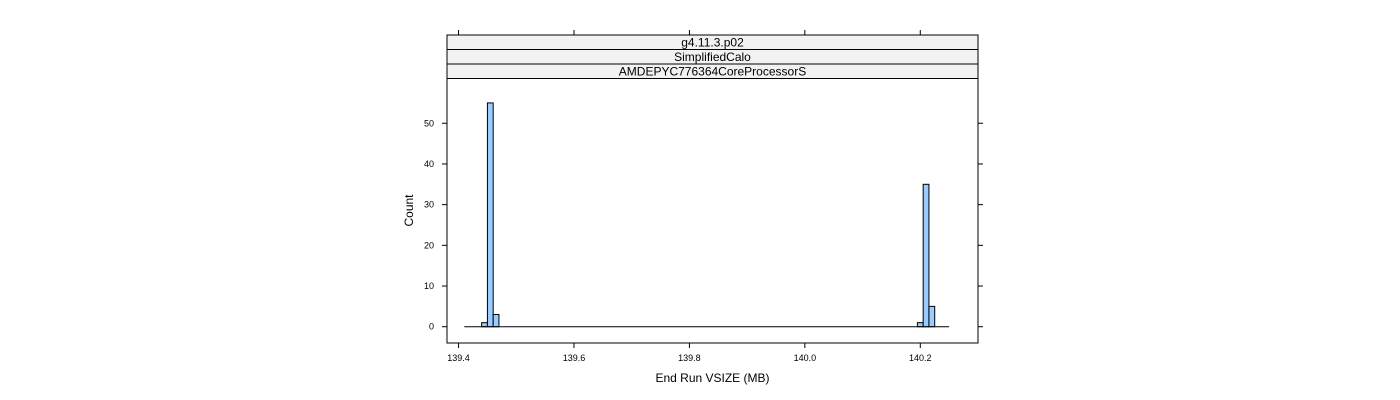  Describe the element at coordinates (920, 358) in the screenshot. I see `x-tick-label: 140.2` at that location.